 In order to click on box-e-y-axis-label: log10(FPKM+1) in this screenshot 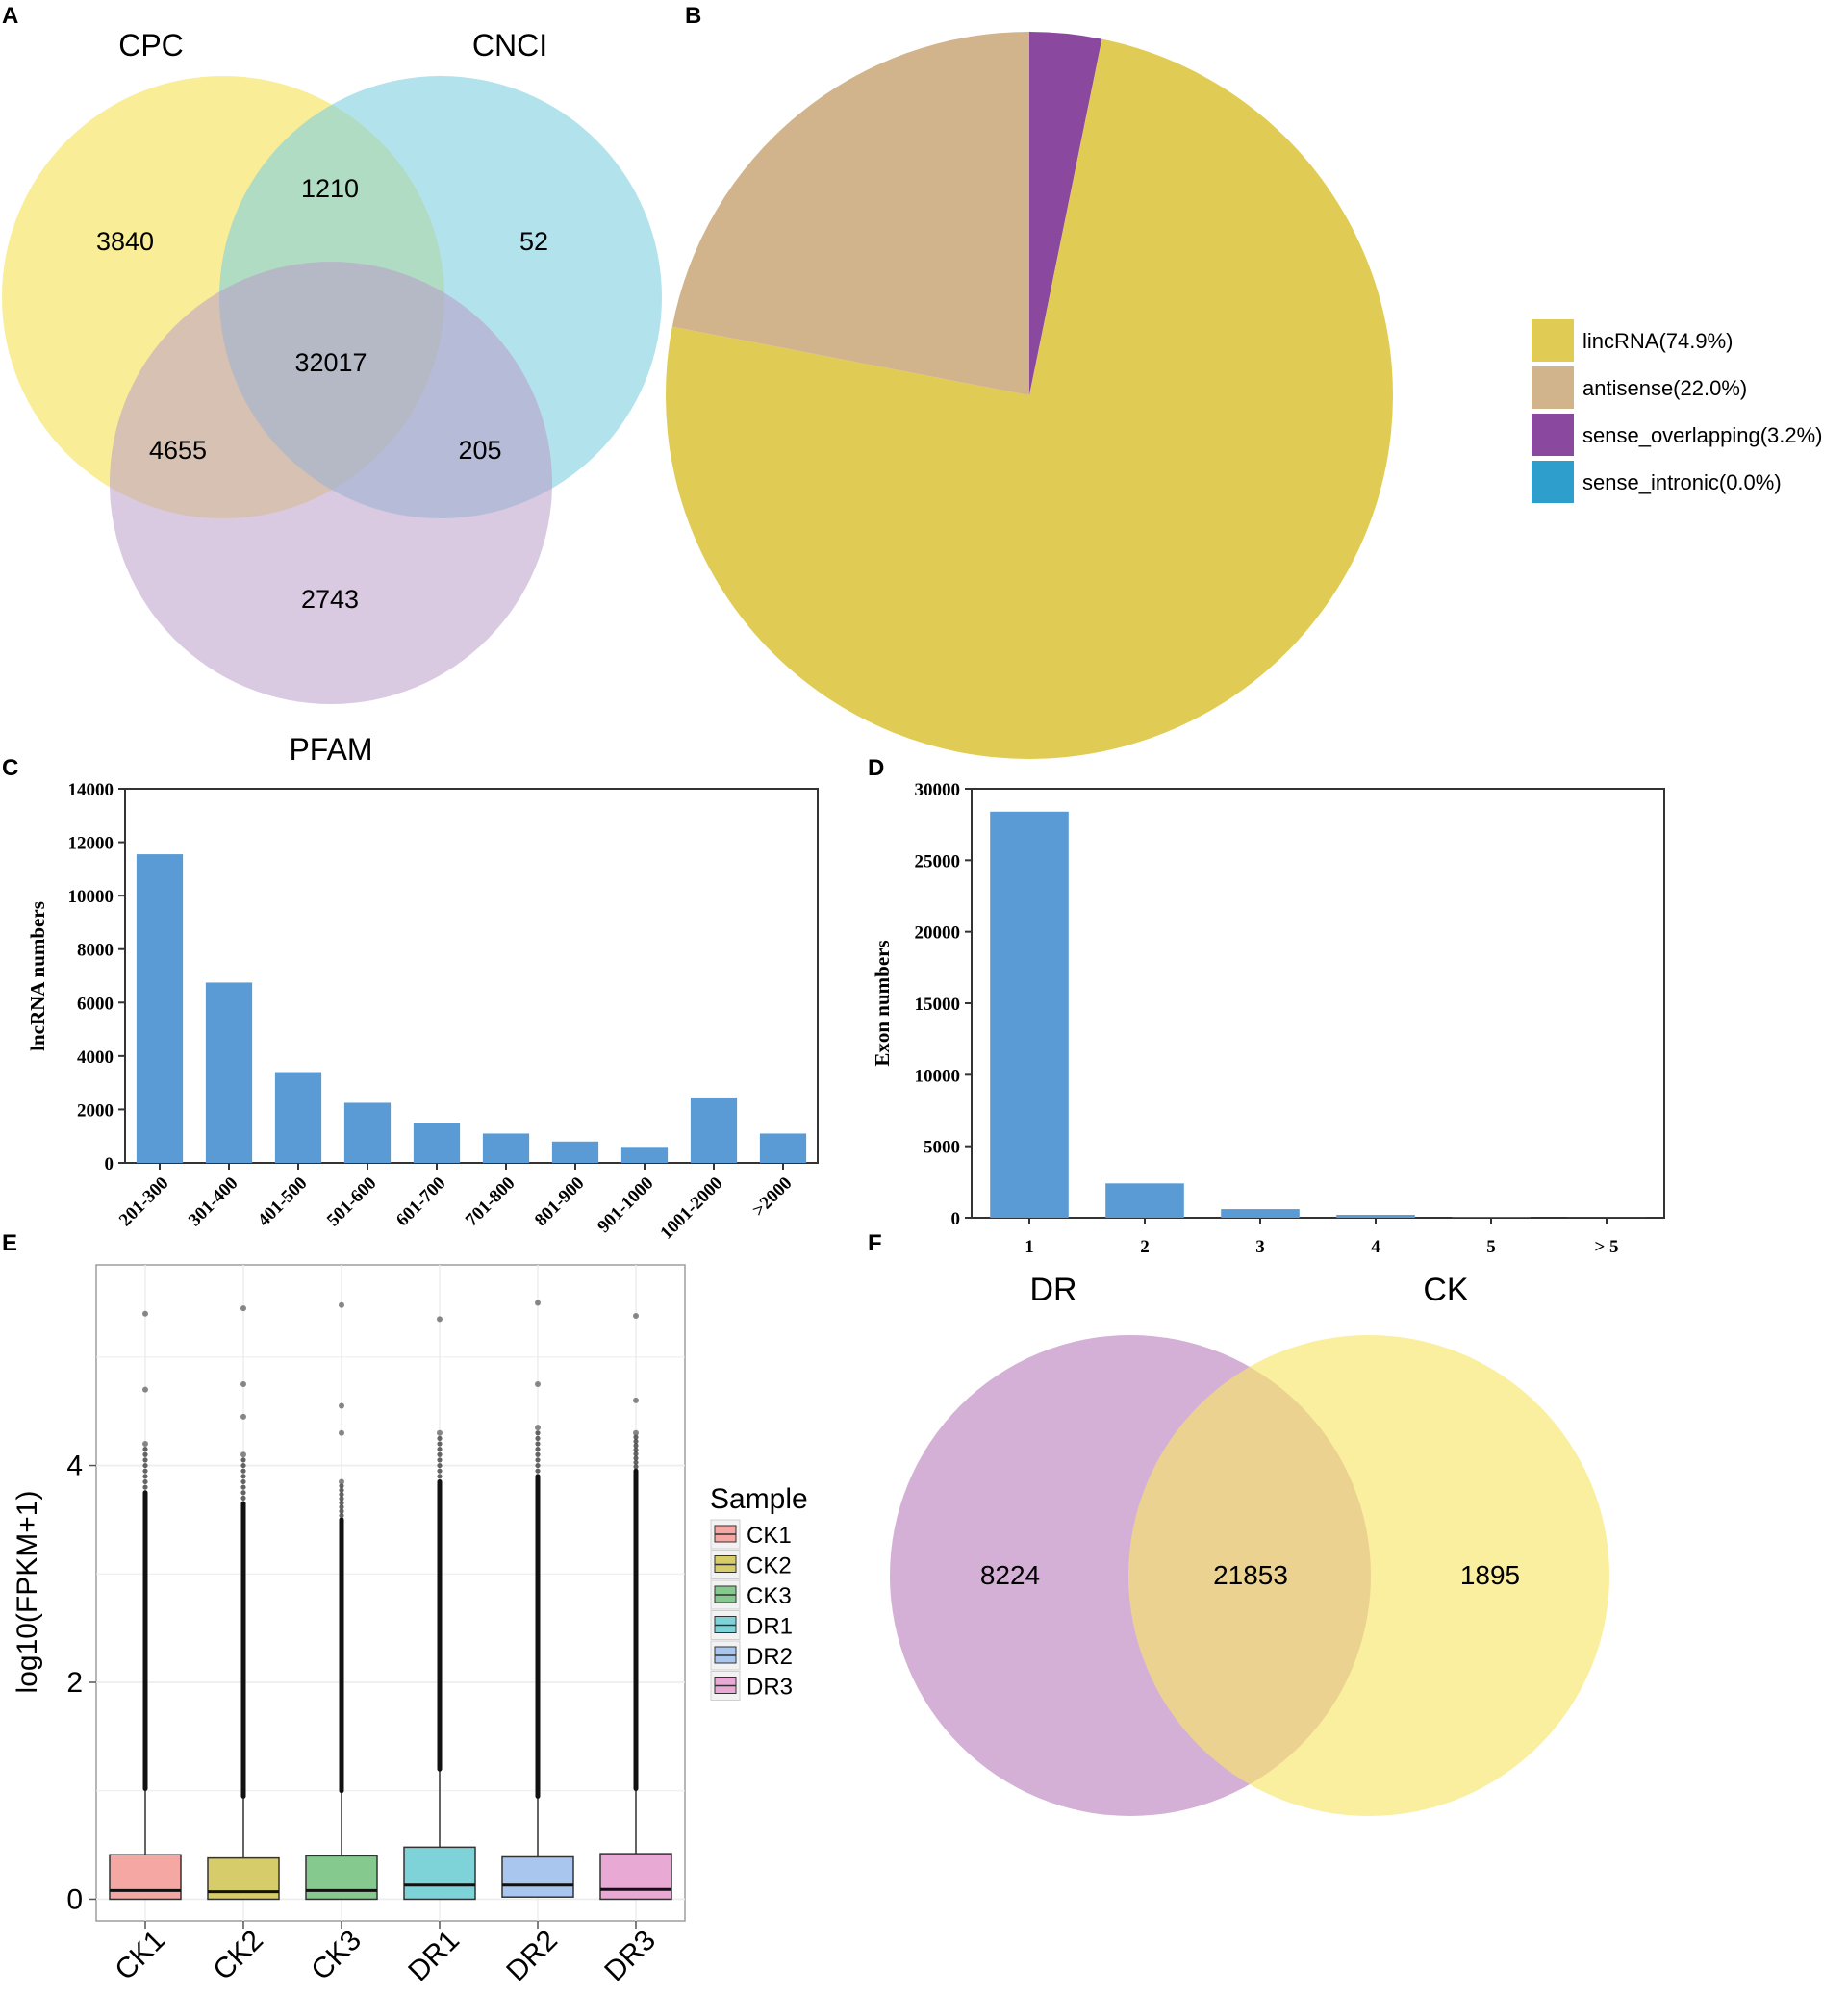, I will do `click(27, 1592)`.